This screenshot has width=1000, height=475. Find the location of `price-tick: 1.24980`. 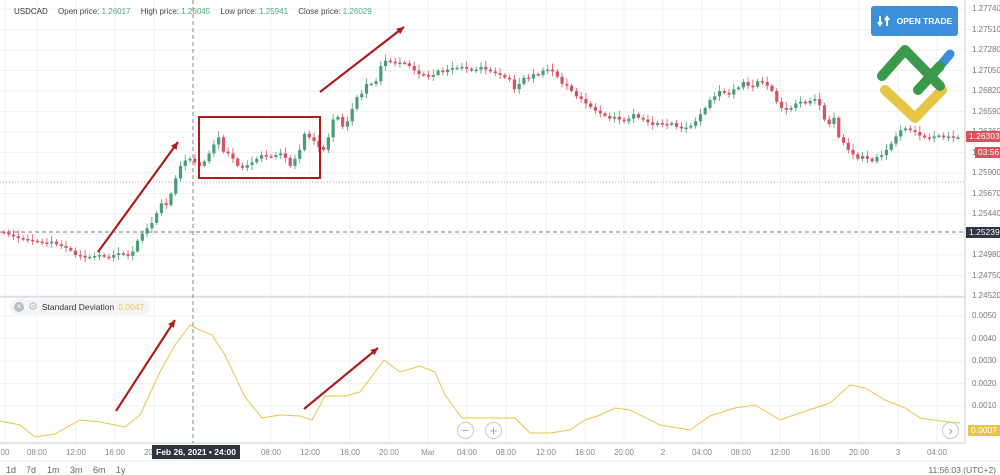

price-tick: 1.24980 is located at coordinates (986, 254).